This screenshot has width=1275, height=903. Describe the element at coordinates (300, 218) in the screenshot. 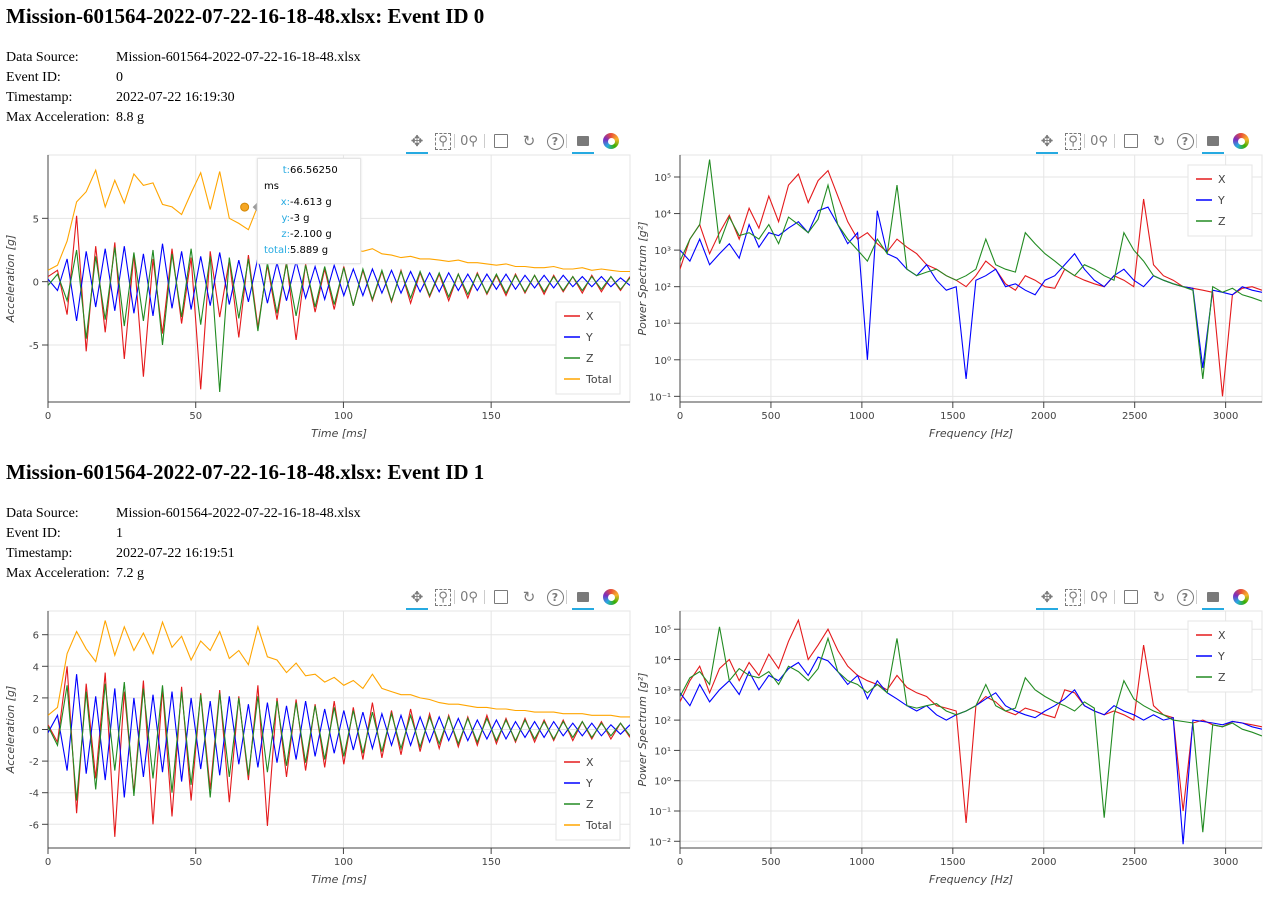

I see `tooltip-value: -3 g` at that location.